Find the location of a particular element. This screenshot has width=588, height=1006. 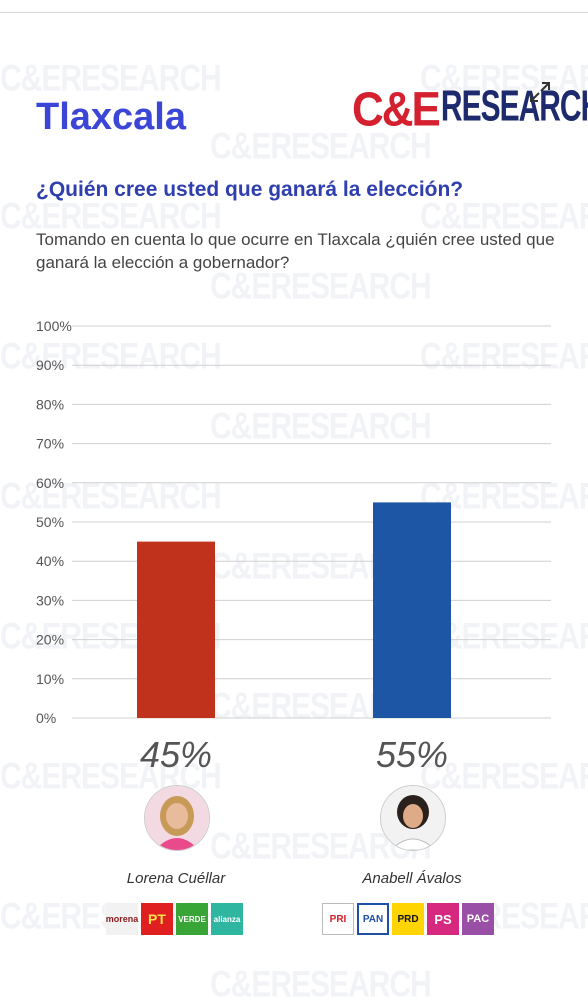

pt-logo: PT is located at coordinates (157, 919).